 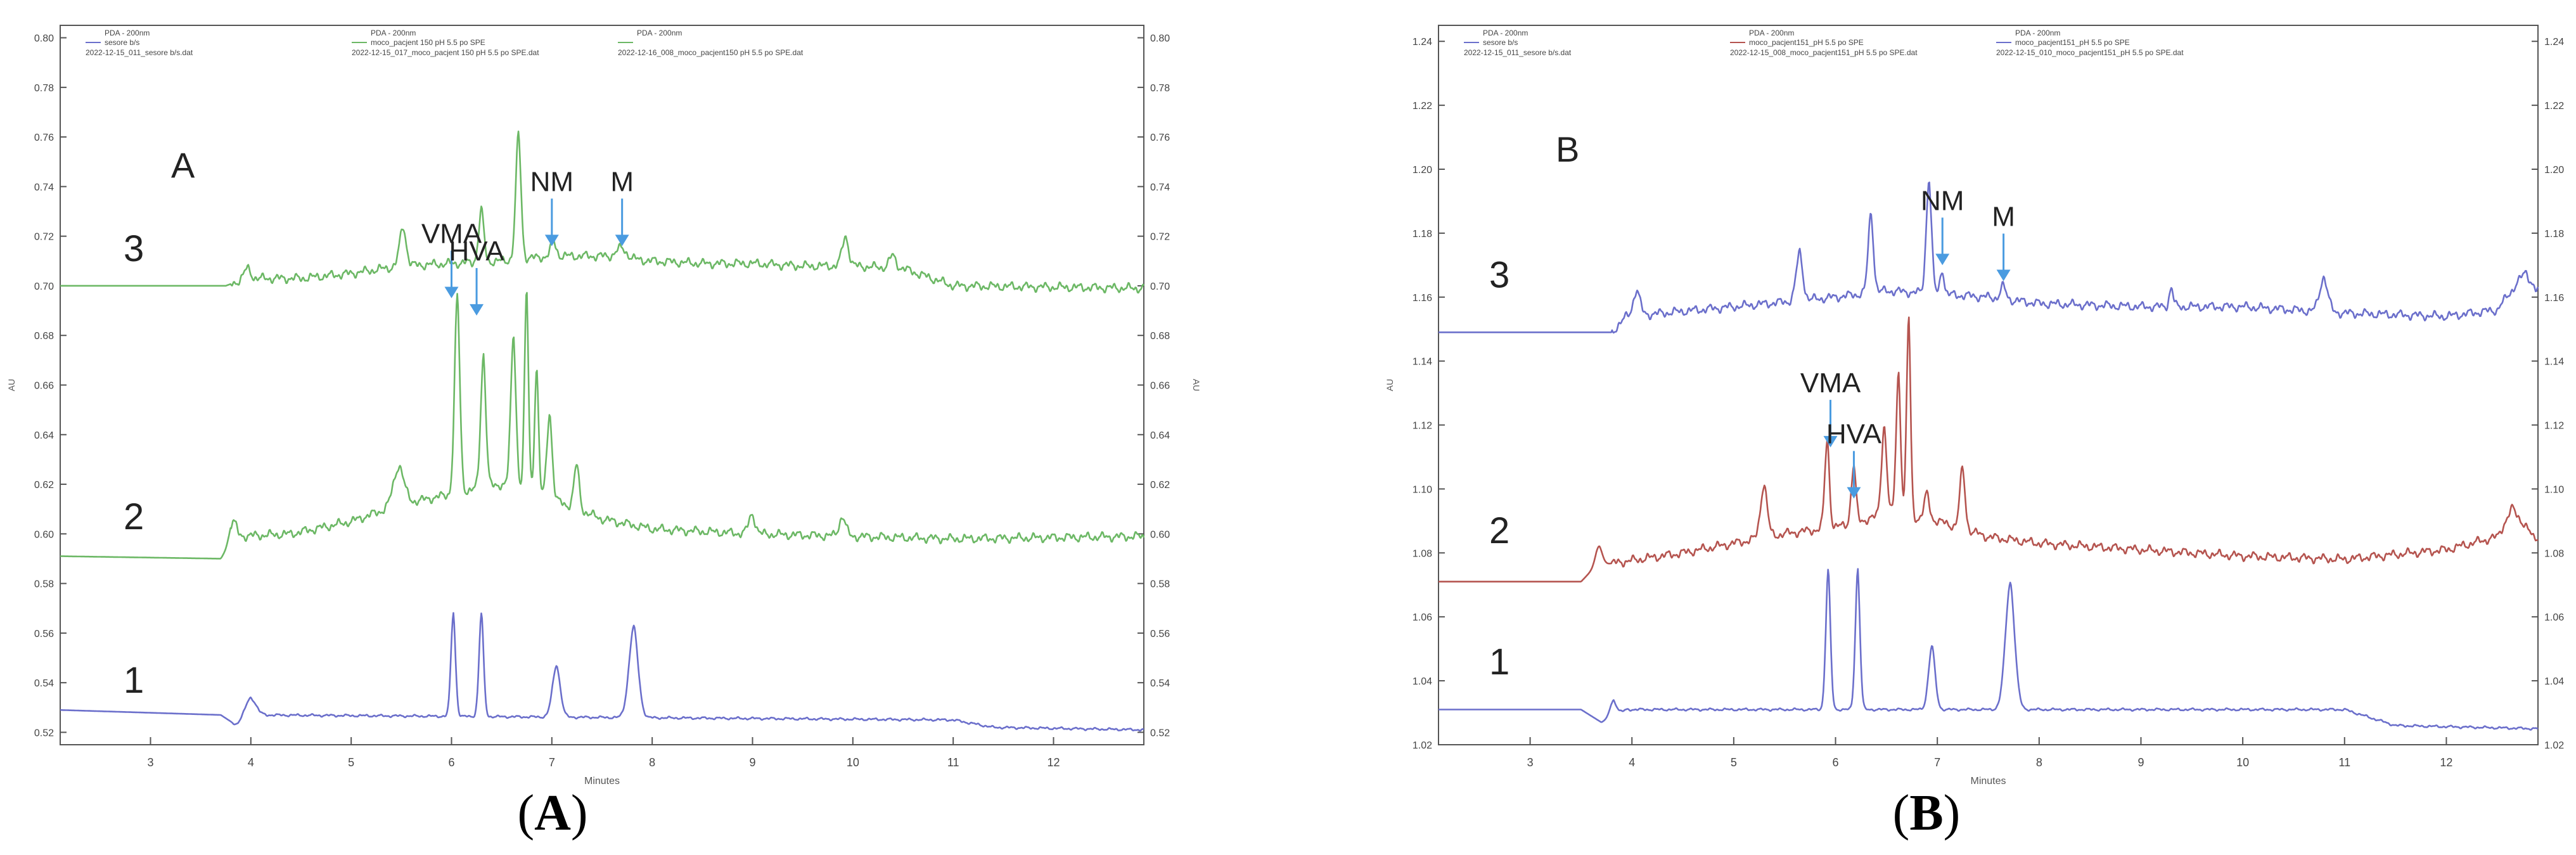 I want to click on y-tick-label-left: 0.76, so click(x=44, y=137).